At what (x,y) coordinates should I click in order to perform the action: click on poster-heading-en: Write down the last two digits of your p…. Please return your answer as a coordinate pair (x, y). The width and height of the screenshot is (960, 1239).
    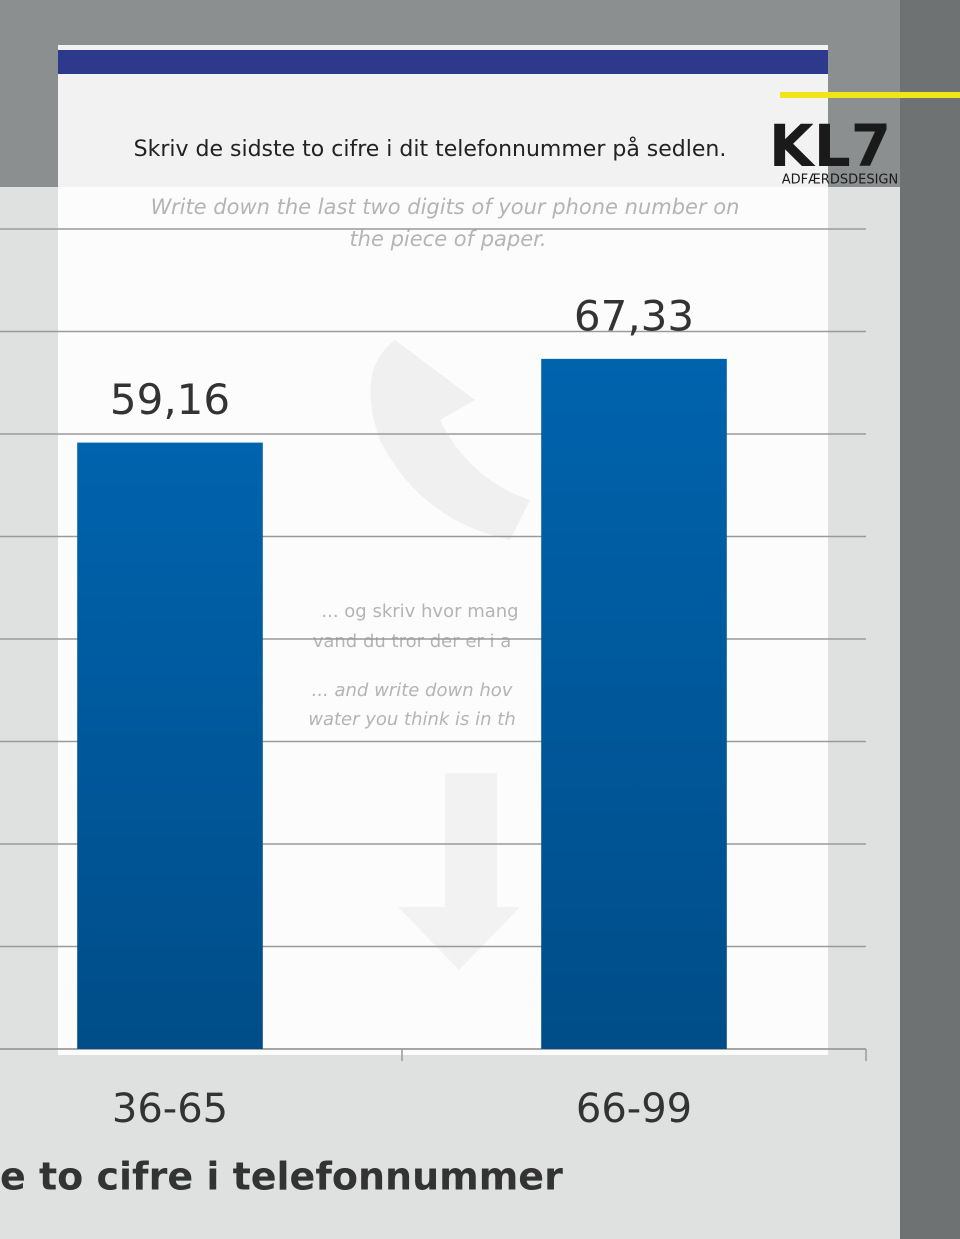
    Looking at the image, I should click on (445, 207).